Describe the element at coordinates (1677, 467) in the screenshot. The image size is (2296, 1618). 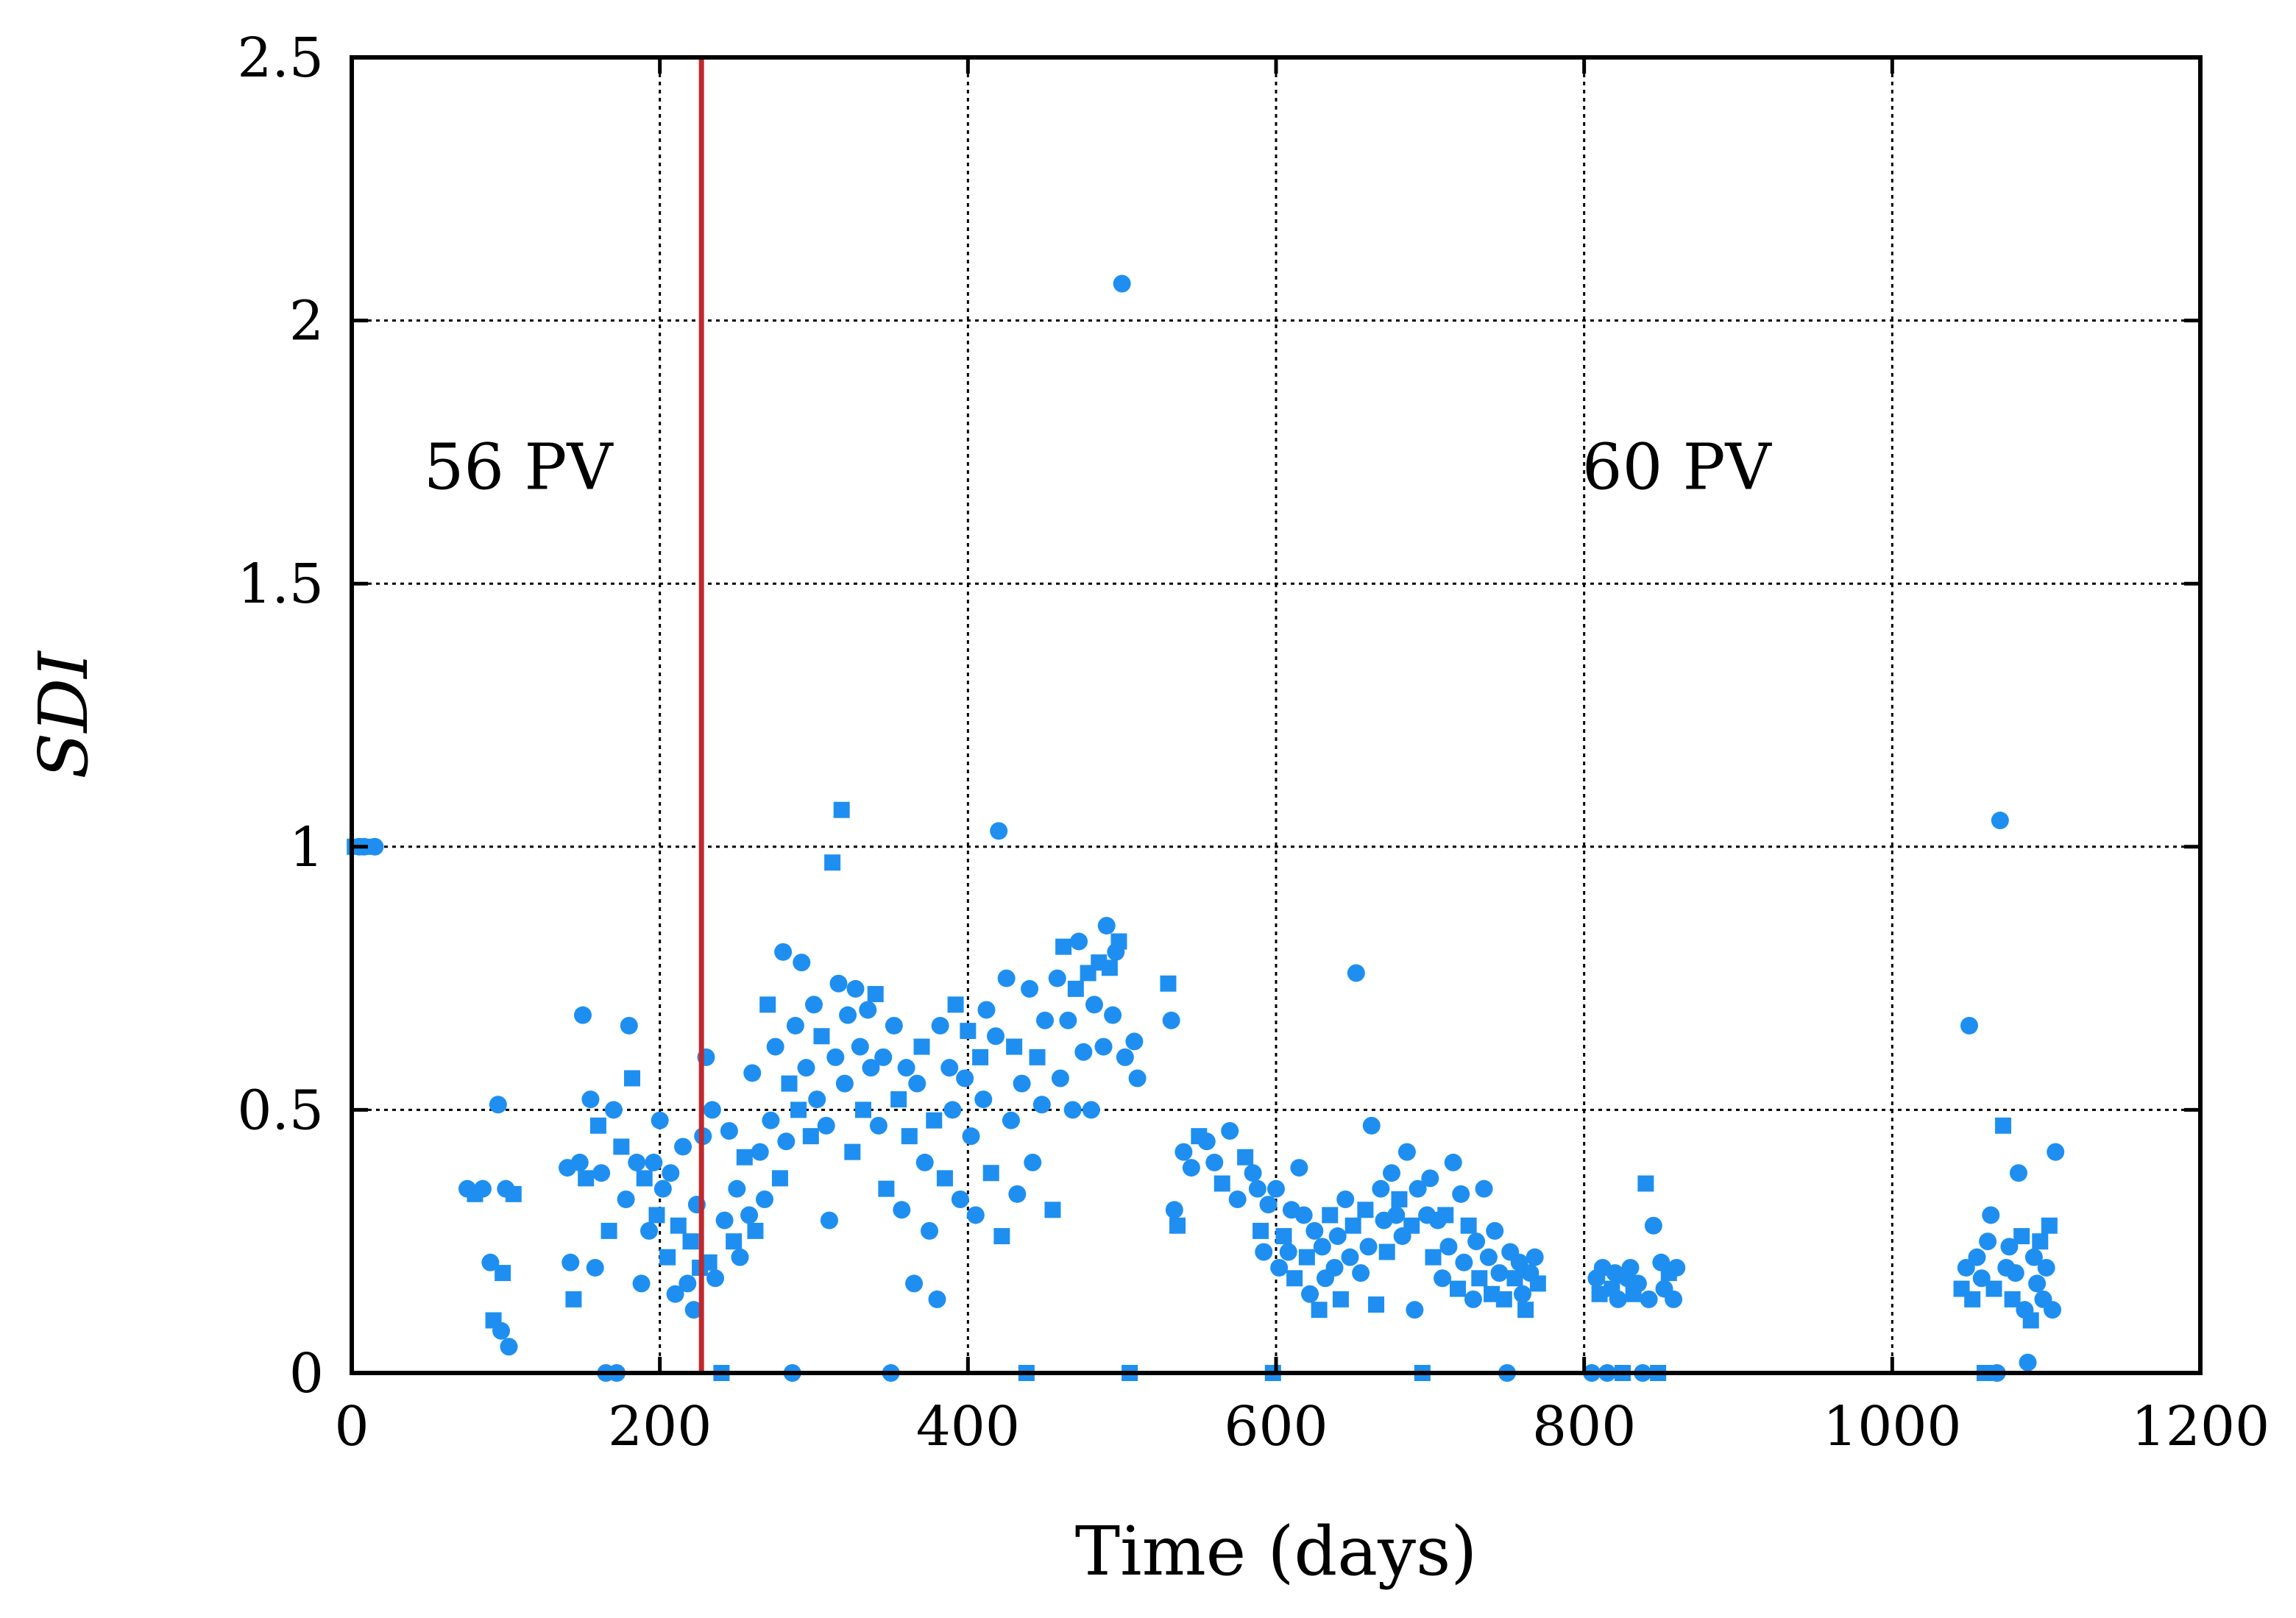
I see `annotation-60pv: 60 PV` at that location.